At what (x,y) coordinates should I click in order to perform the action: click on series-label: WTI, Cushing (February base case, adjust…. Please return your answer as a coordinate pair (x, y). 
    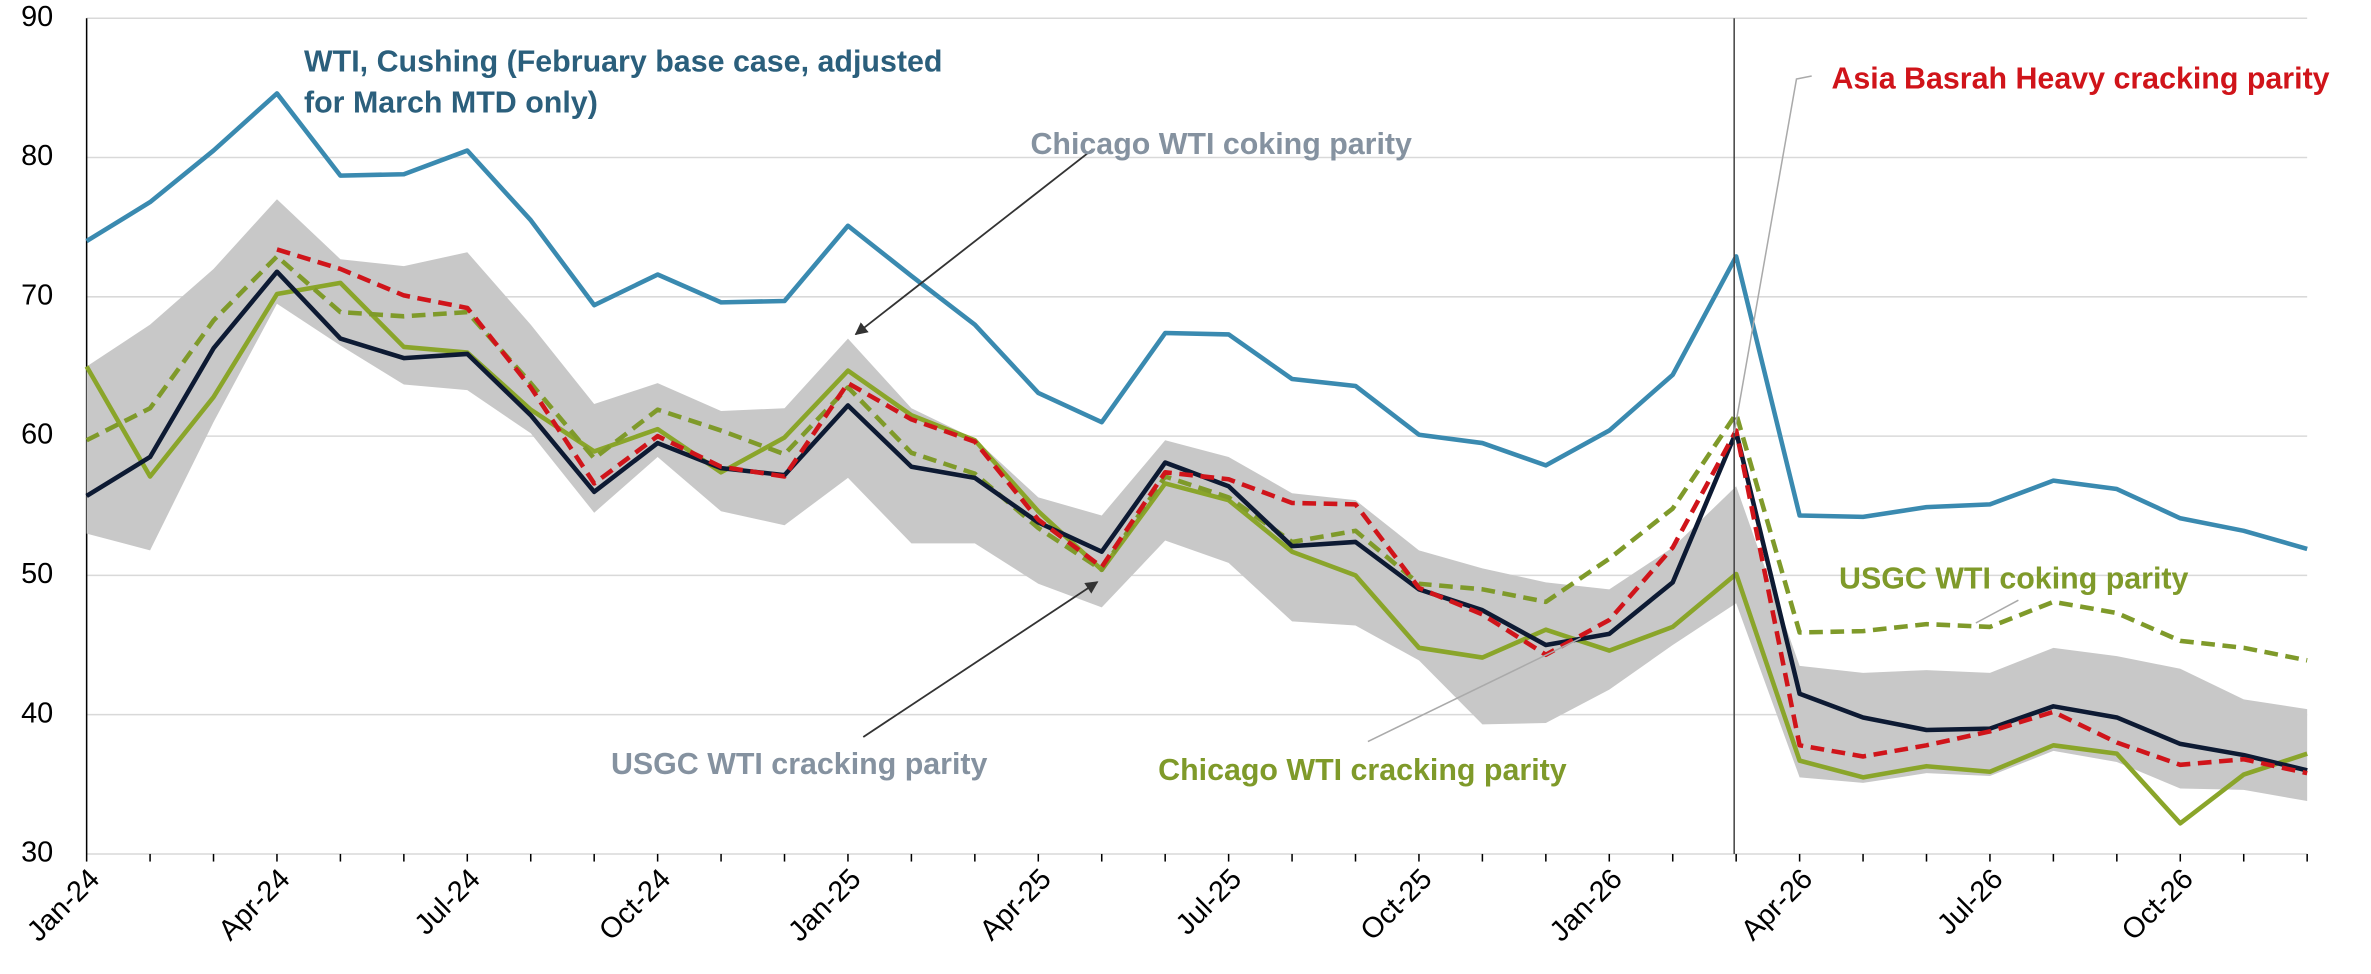
    Looking at the image, I should click on (623, 83).